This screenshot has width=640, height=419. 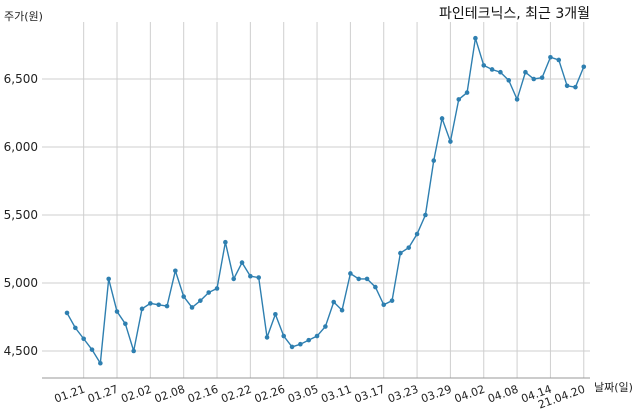 I want to click on x-tick-label: 03.29, so click(x=436, y=394).